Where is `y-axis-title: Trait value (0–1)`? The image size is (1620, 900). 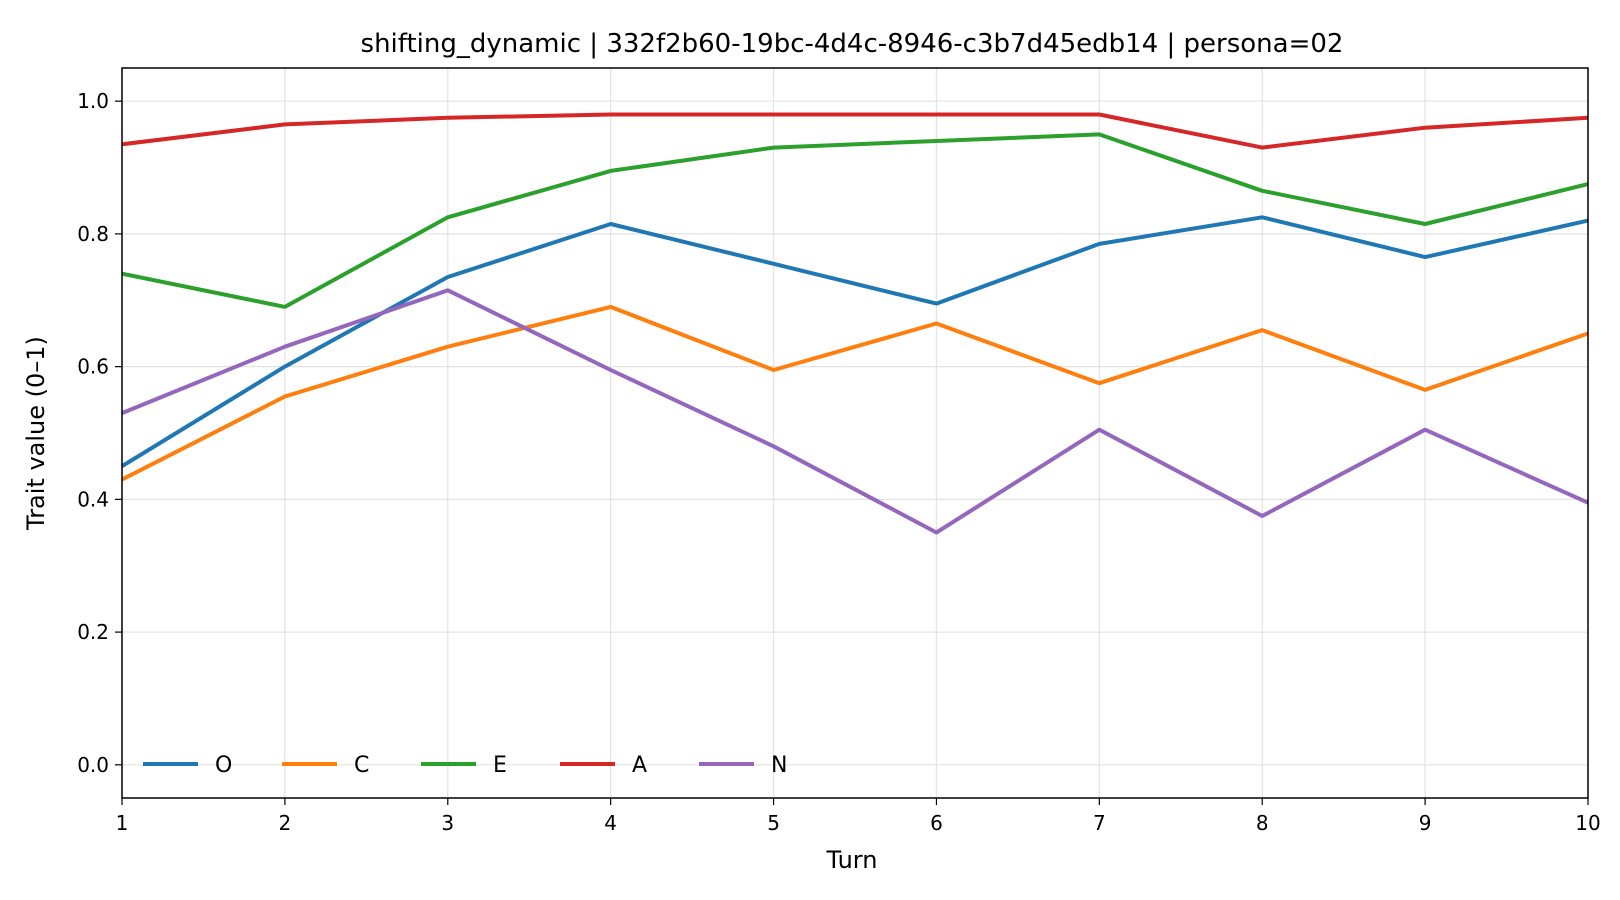
y-axis-title: Trait value (0–1) is located at coordinates (36, 433).